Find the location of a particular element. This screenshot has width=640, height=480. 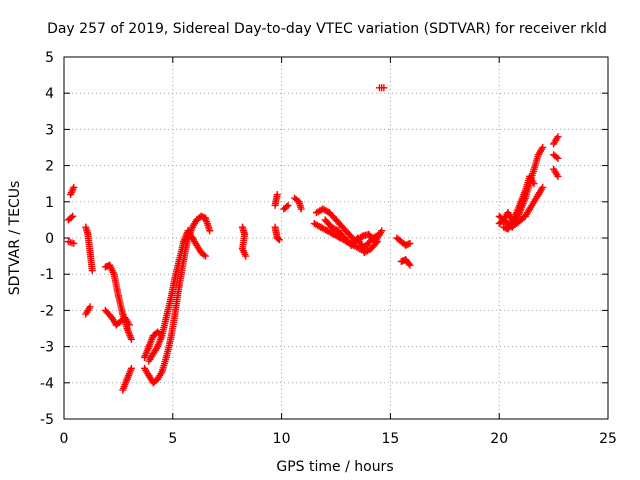

y-tick-label: -2 is located at coordinates (47, 311).